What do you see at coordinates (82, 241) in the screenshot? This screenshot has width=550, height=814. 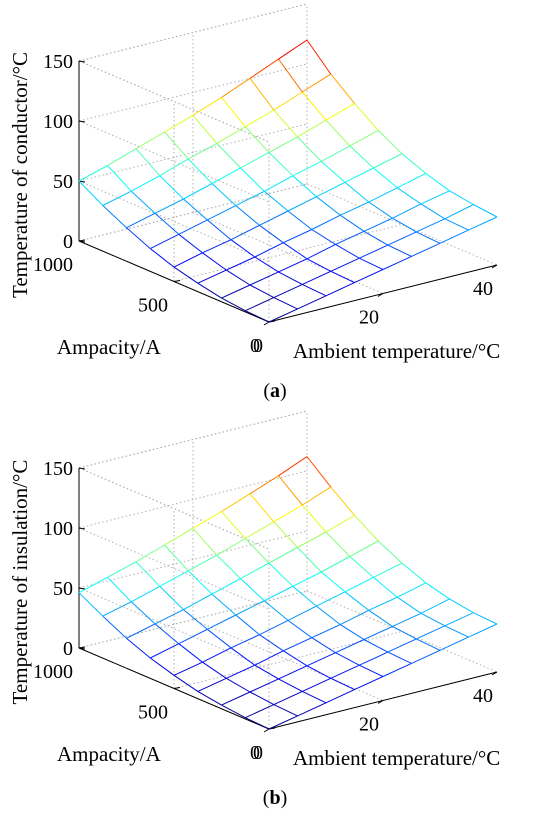 I see `z-tick` at bounding box center [82, 241].